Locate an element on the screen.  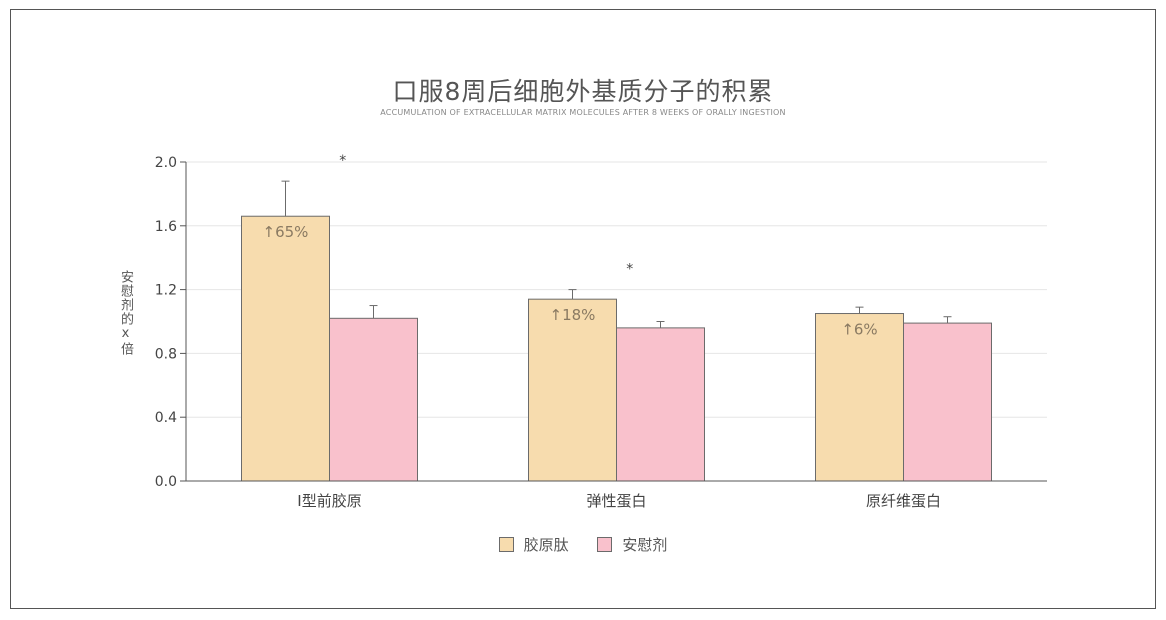
y-axis-ticks: 0.0 0.4 0.8 1.2 1.6 2.0 is located at coordinates (170, 322).